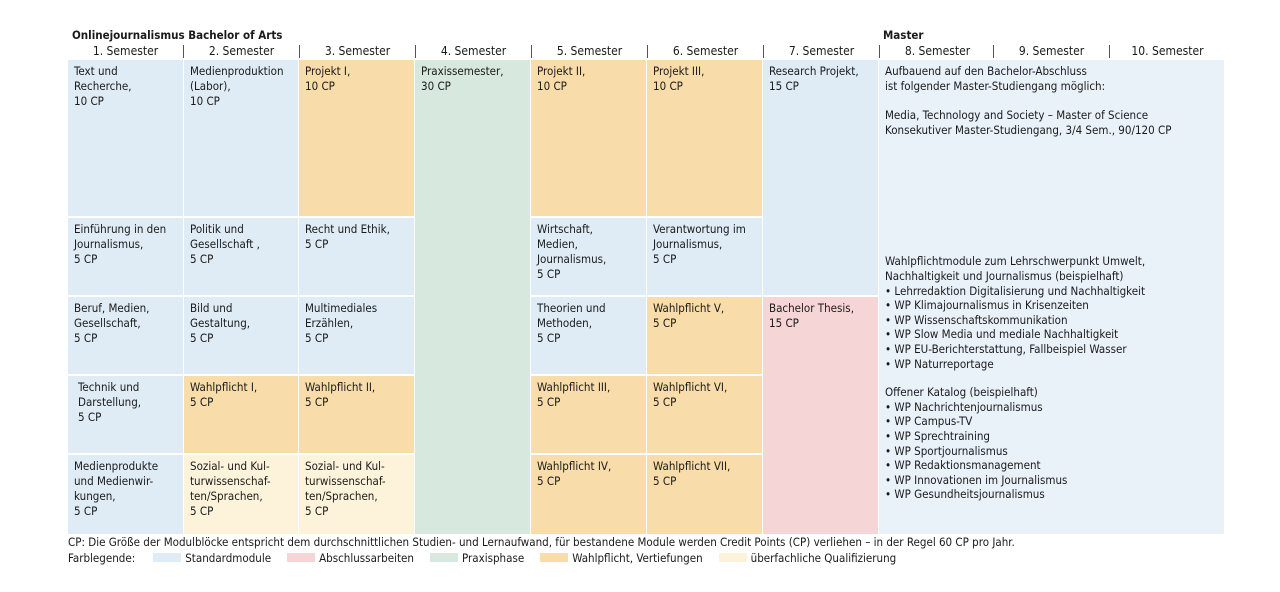 This screenshot has width=1280, height=592. Describe the element at coordinates (102, 557) in the screenshot. I see `legend-label: Farblegende:` at that location.